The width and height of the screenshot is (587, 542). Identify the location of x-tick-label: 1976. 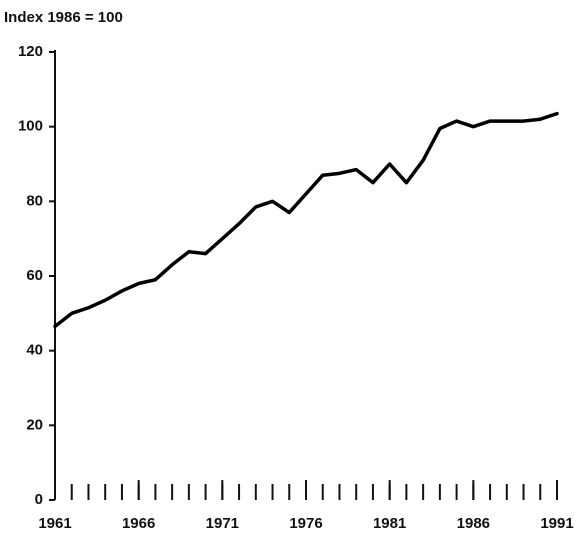
(305, 523).